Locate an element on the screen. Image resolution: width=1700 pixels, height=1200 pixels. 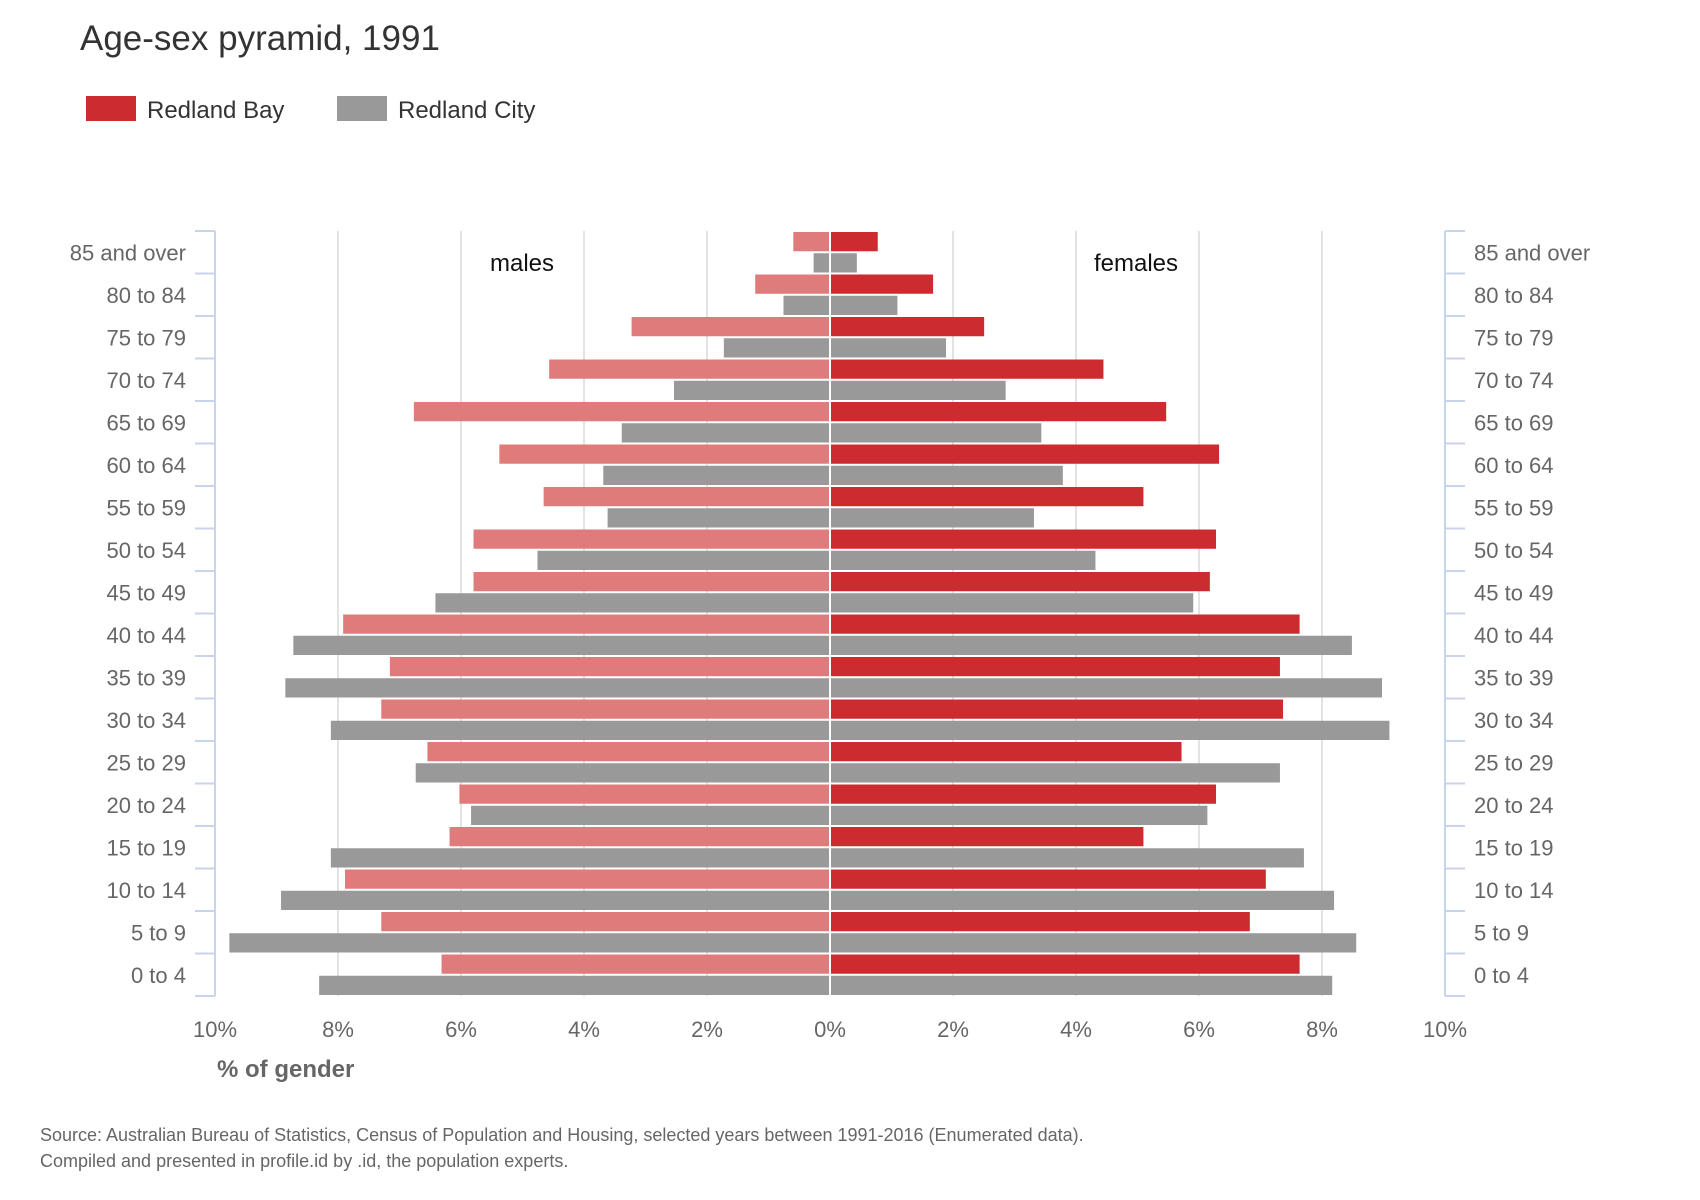
y-category-label-left: 80 to 84 is located at coordinates (146, 295).